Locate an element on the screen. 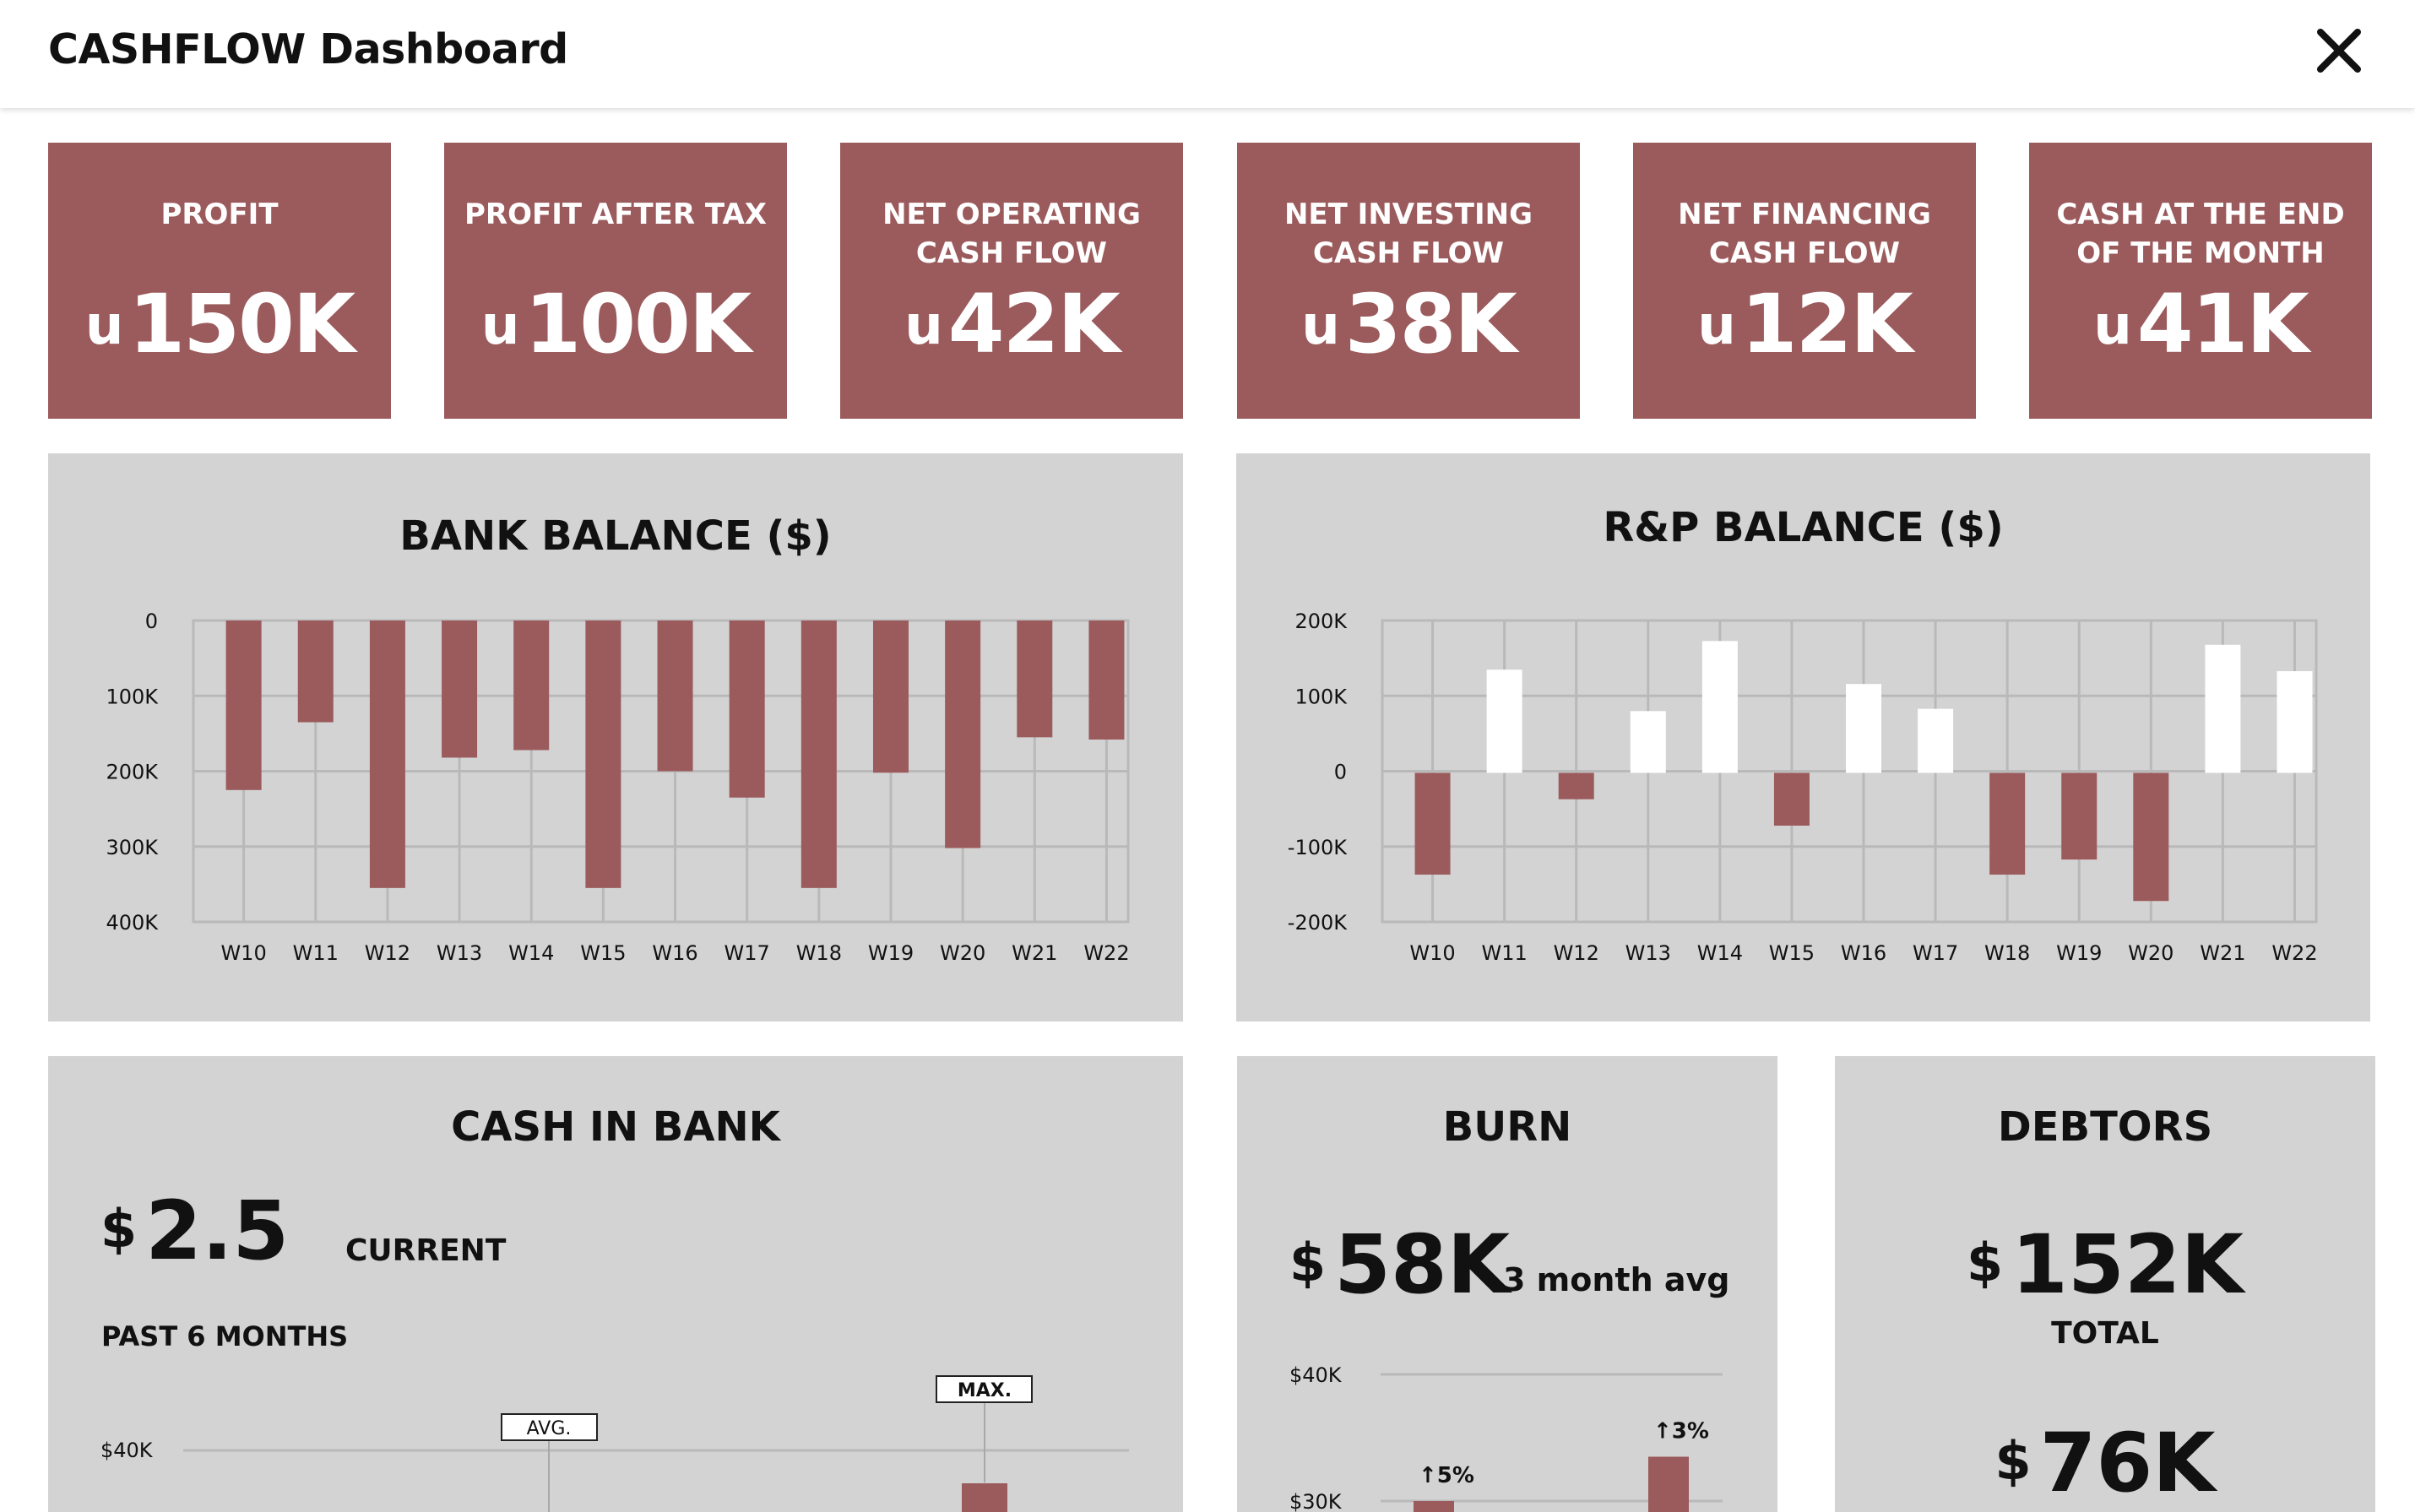  x-tick-label: W19 is located at coordinates (891, 953).